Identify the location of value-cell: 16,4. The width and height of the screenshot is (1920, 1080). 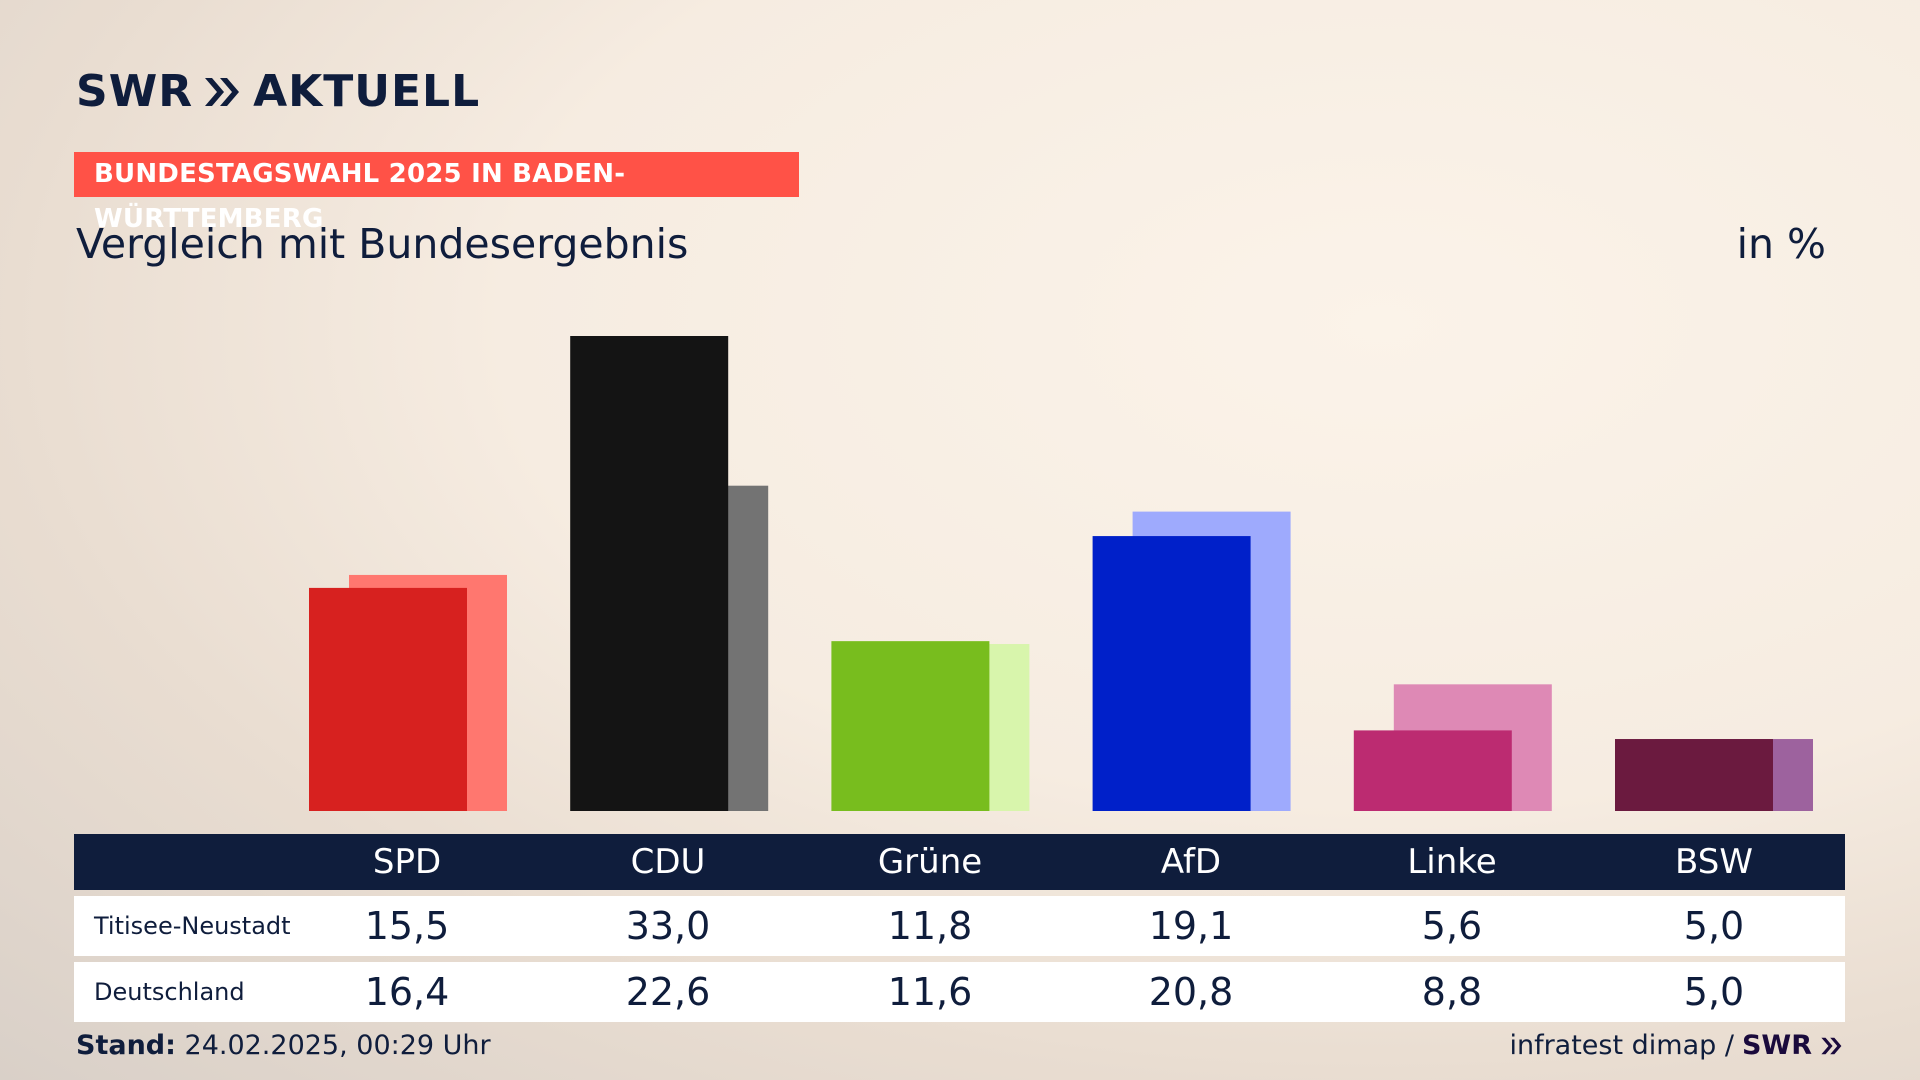
(407, 992).